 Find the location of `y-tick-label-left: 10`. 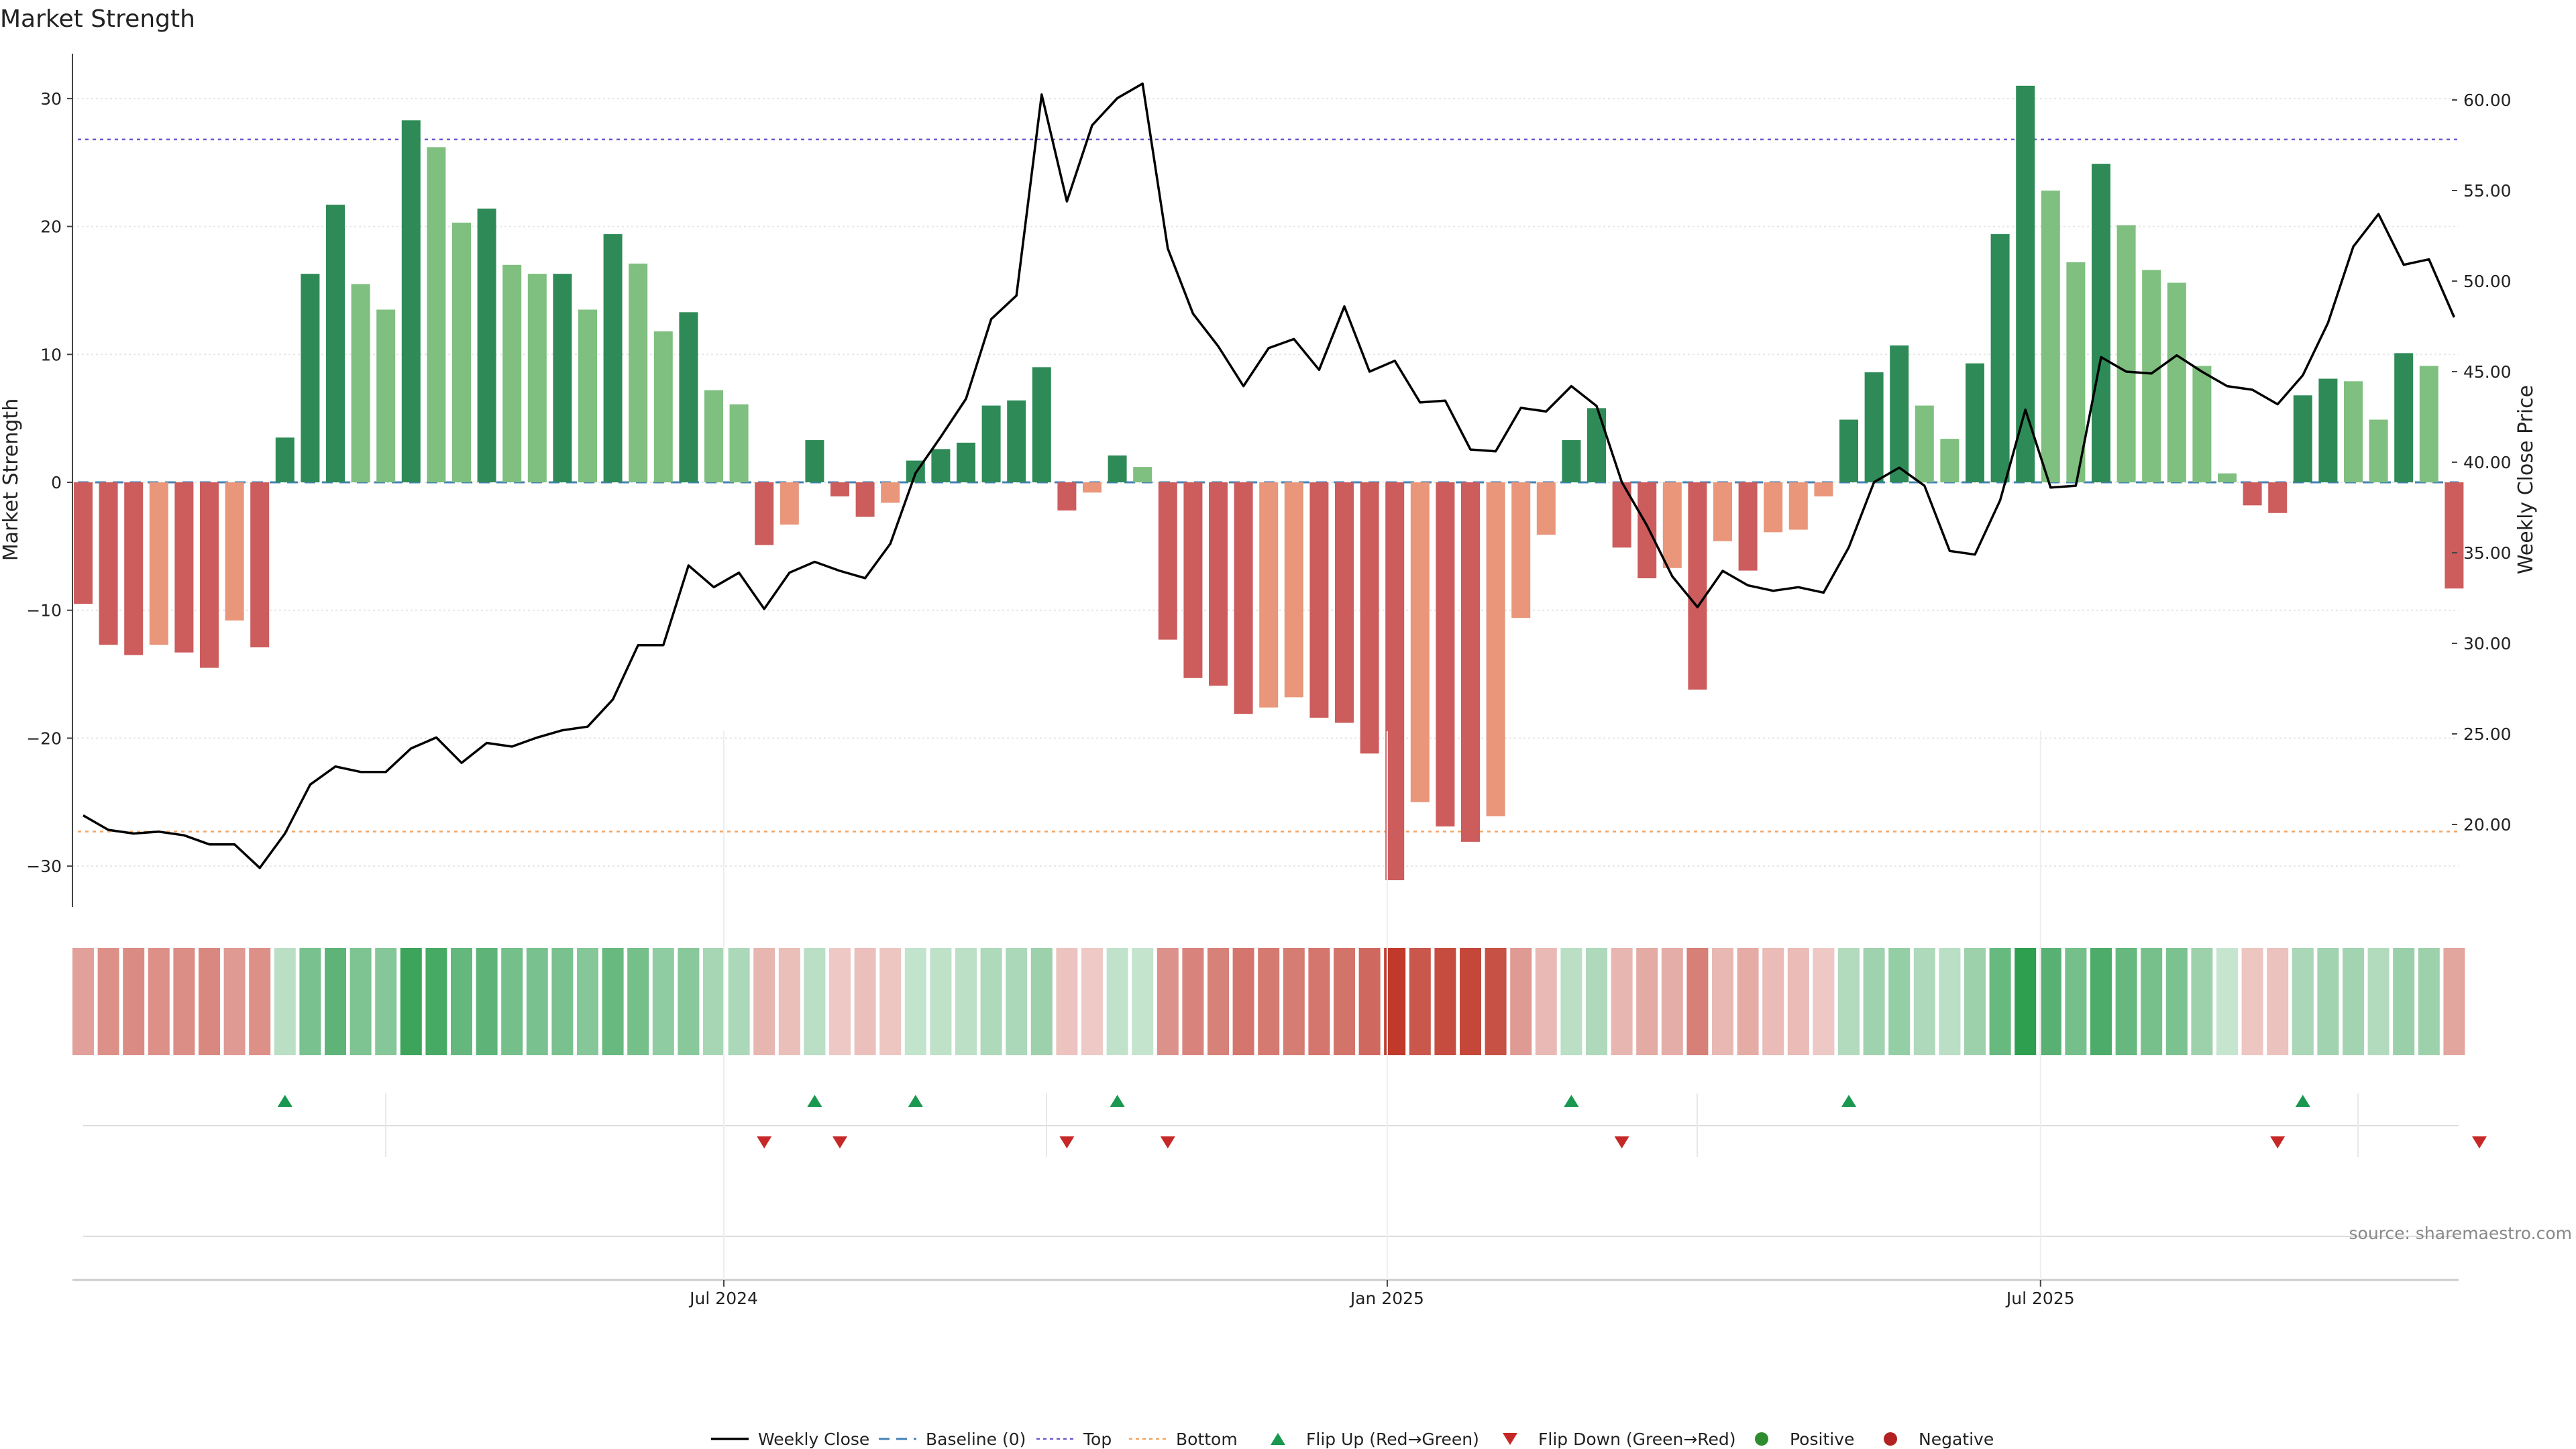

y-tick-label-left: 10 is located at coordinates (51, 354).